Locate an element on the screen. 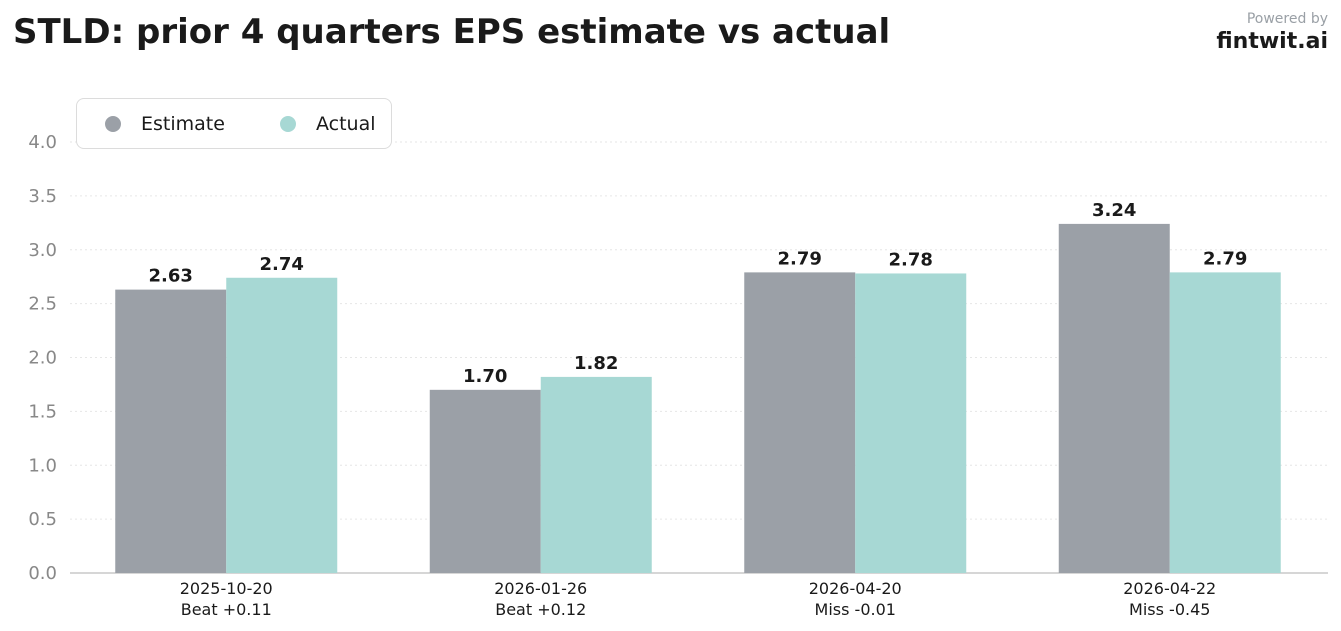 This screenshot has height=631, width=1341. powered-by-text: Powered by is located at coordinates (1287, 19).